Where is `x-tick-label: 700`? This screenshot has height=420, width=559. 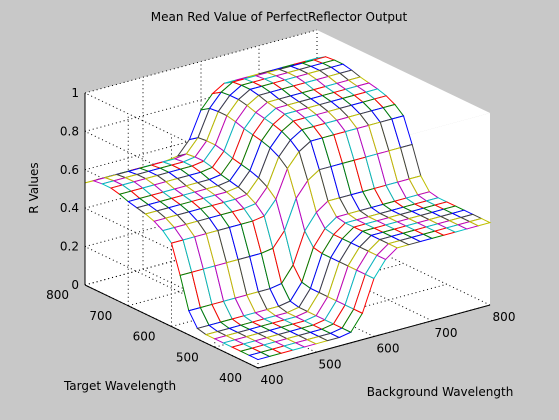
x-tick-label: 700 is located at coordinates (446, 333).